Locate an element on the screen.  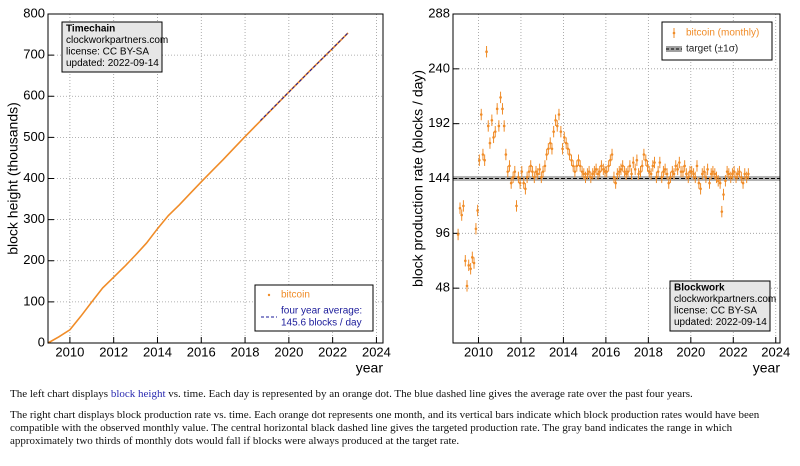
y-tick-label: 200 is located at coordinates (34, 259).